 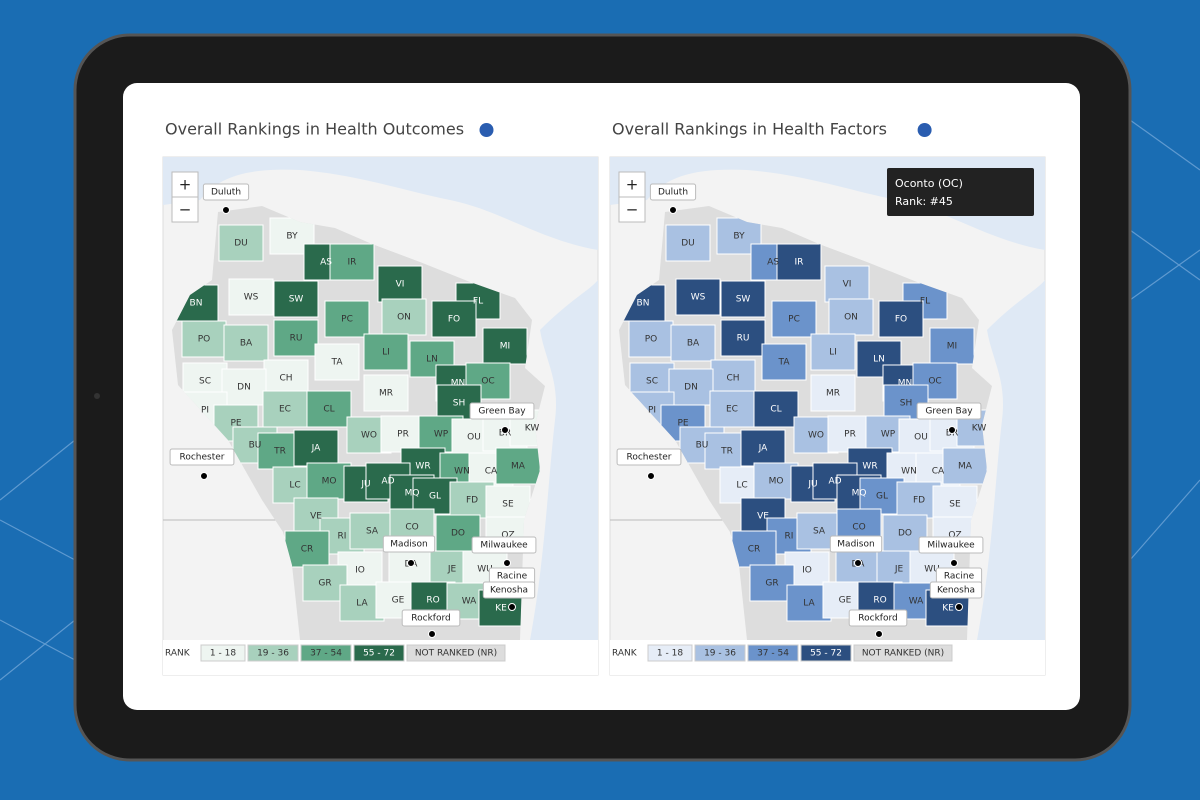 I want to click on county-label: FL, so click(x=478, y=302).